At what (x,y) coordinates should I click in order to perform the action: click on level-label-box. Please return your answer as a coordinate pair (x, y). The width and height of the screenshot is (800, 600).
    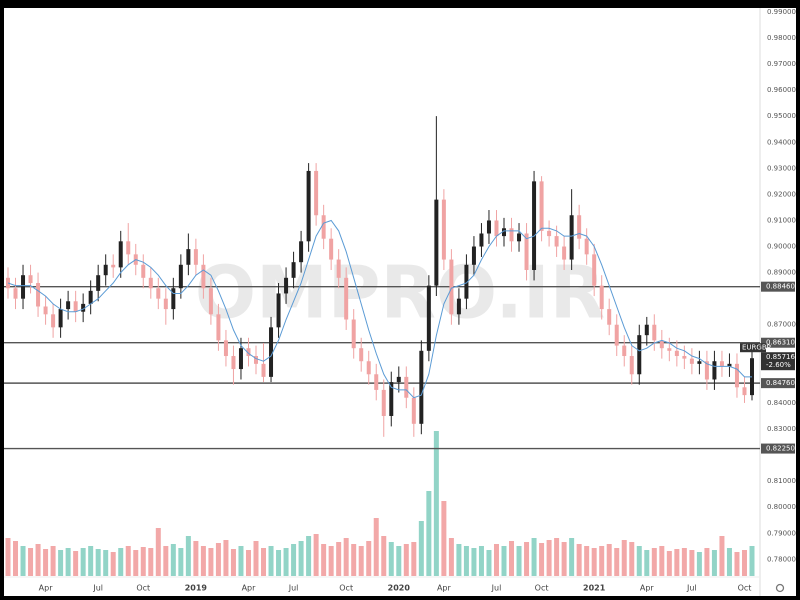
    Looking at the image, I should click on (778, 448).